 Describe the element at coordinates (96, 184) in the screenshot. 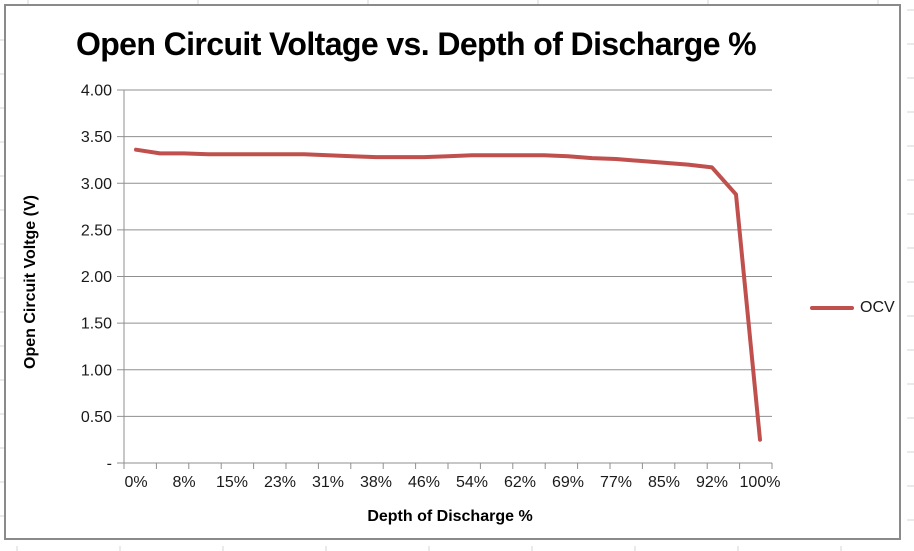

I see `y-tick-label: 3.00` at that location.